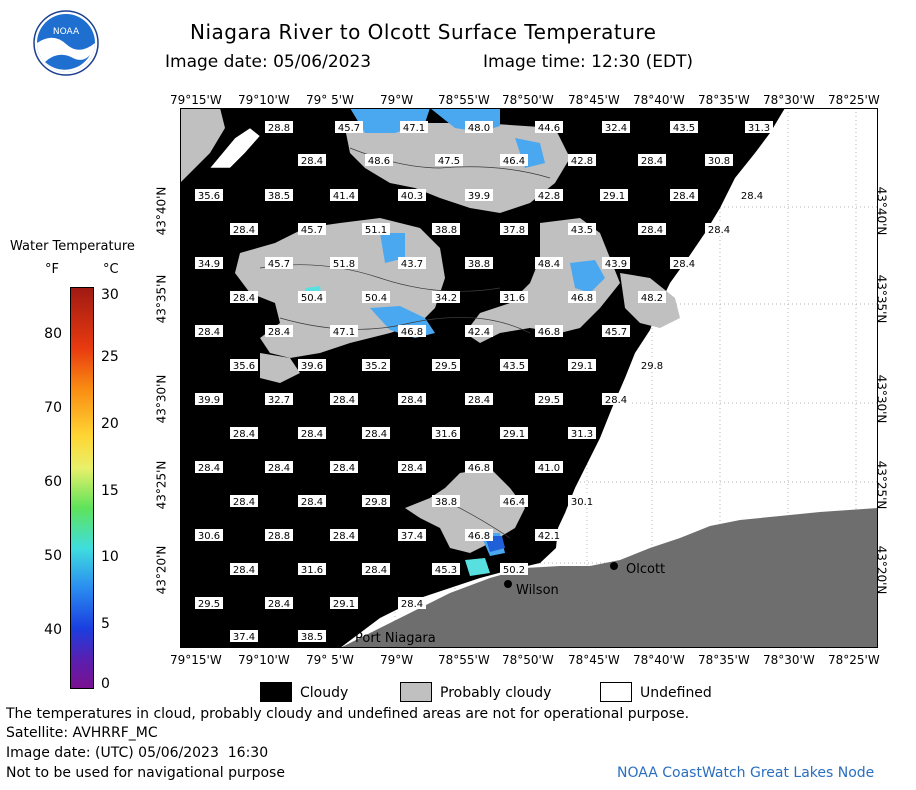 Image resolution: width=916 pixels, height=790 pixels. I want to click on temperature-value-text: 29.1, so click(344, 604).